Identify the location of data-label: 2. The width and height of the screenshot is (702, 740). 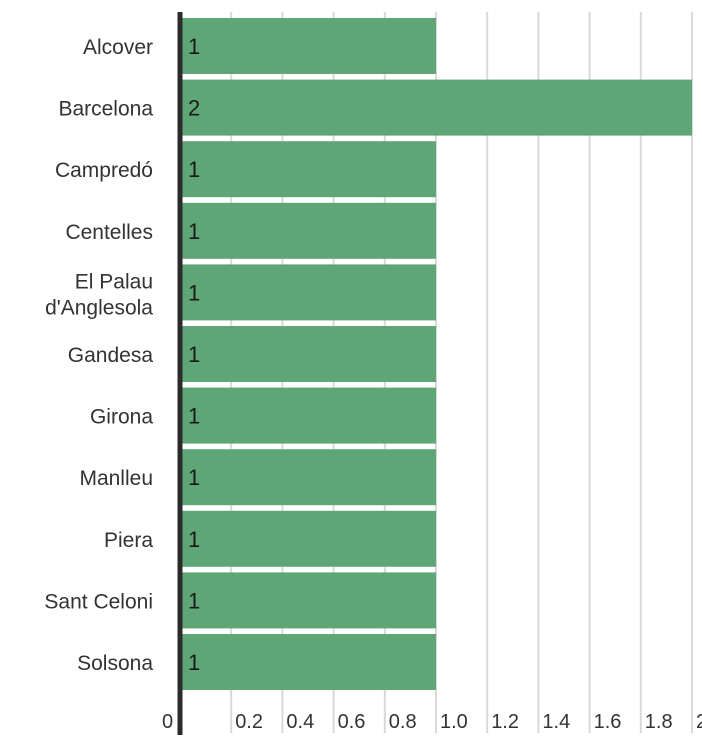
(194, 108).